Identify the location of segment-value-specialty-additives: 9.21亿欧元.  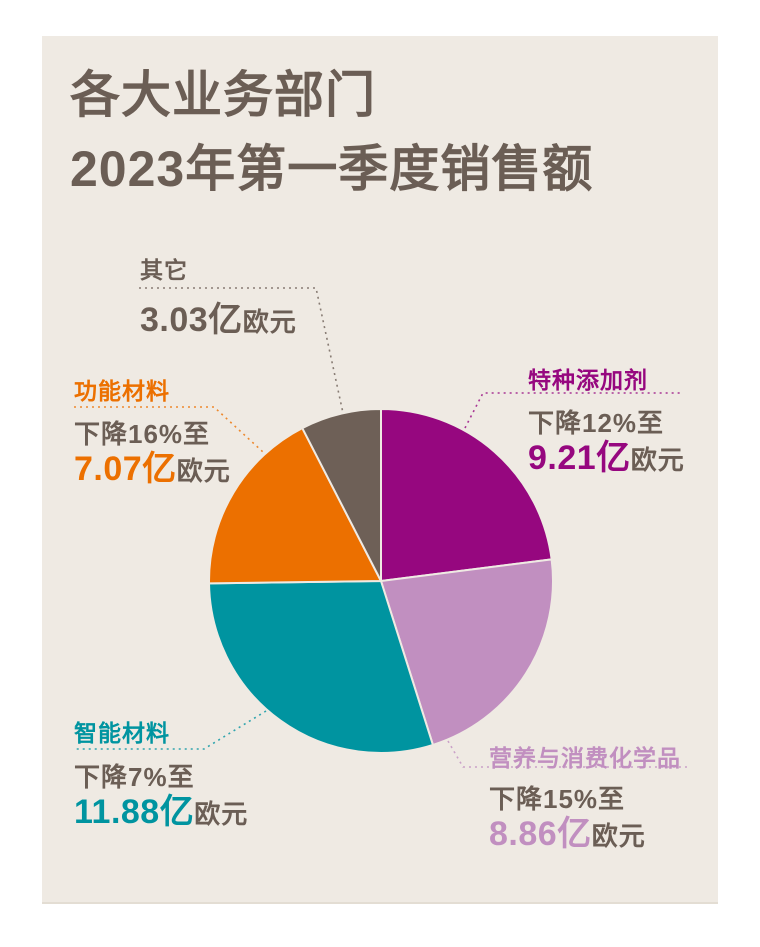
(606, 454).